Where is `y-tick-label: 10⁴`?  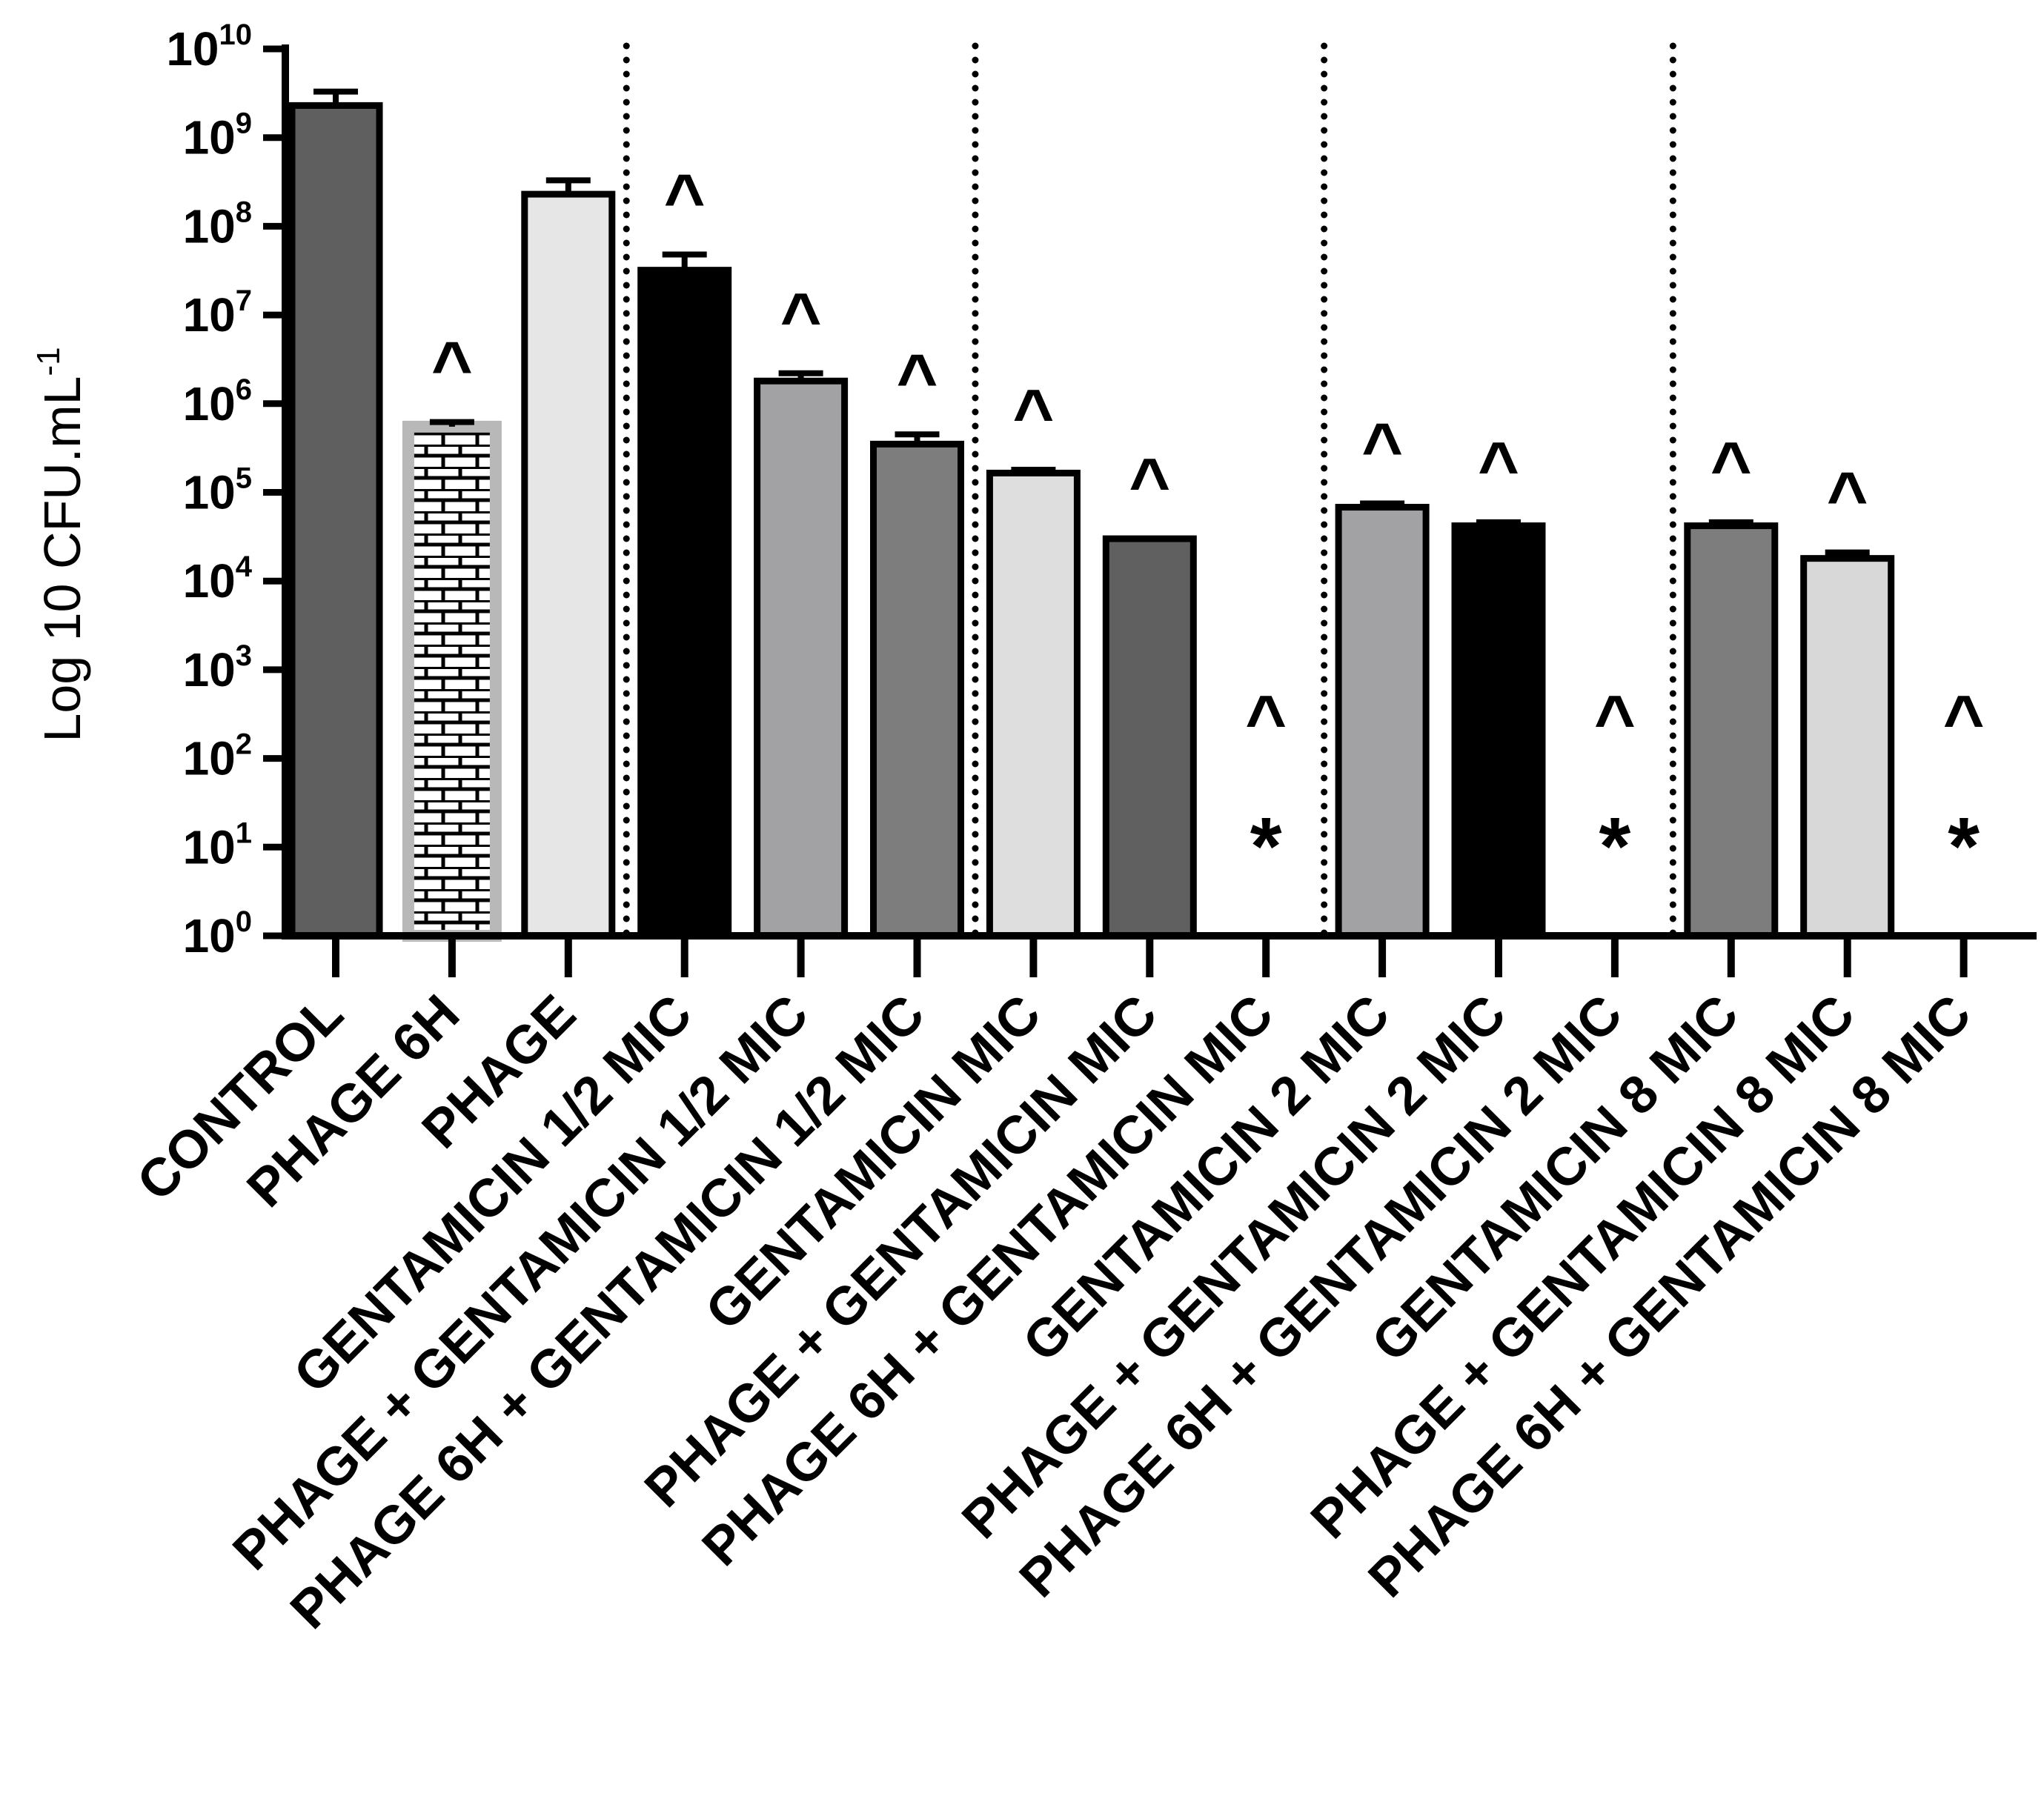
y-tick-label: 10⁴ is located at coordinates (218, 579).